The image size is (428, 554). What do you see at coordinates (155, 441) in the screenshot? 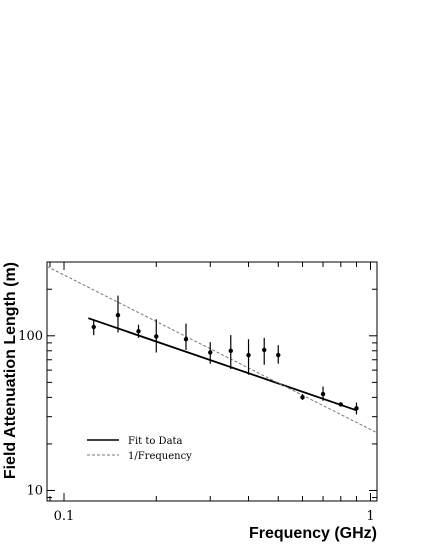
I see `legend-label-fit: Fit to Data` at bounding box center [155, 441].